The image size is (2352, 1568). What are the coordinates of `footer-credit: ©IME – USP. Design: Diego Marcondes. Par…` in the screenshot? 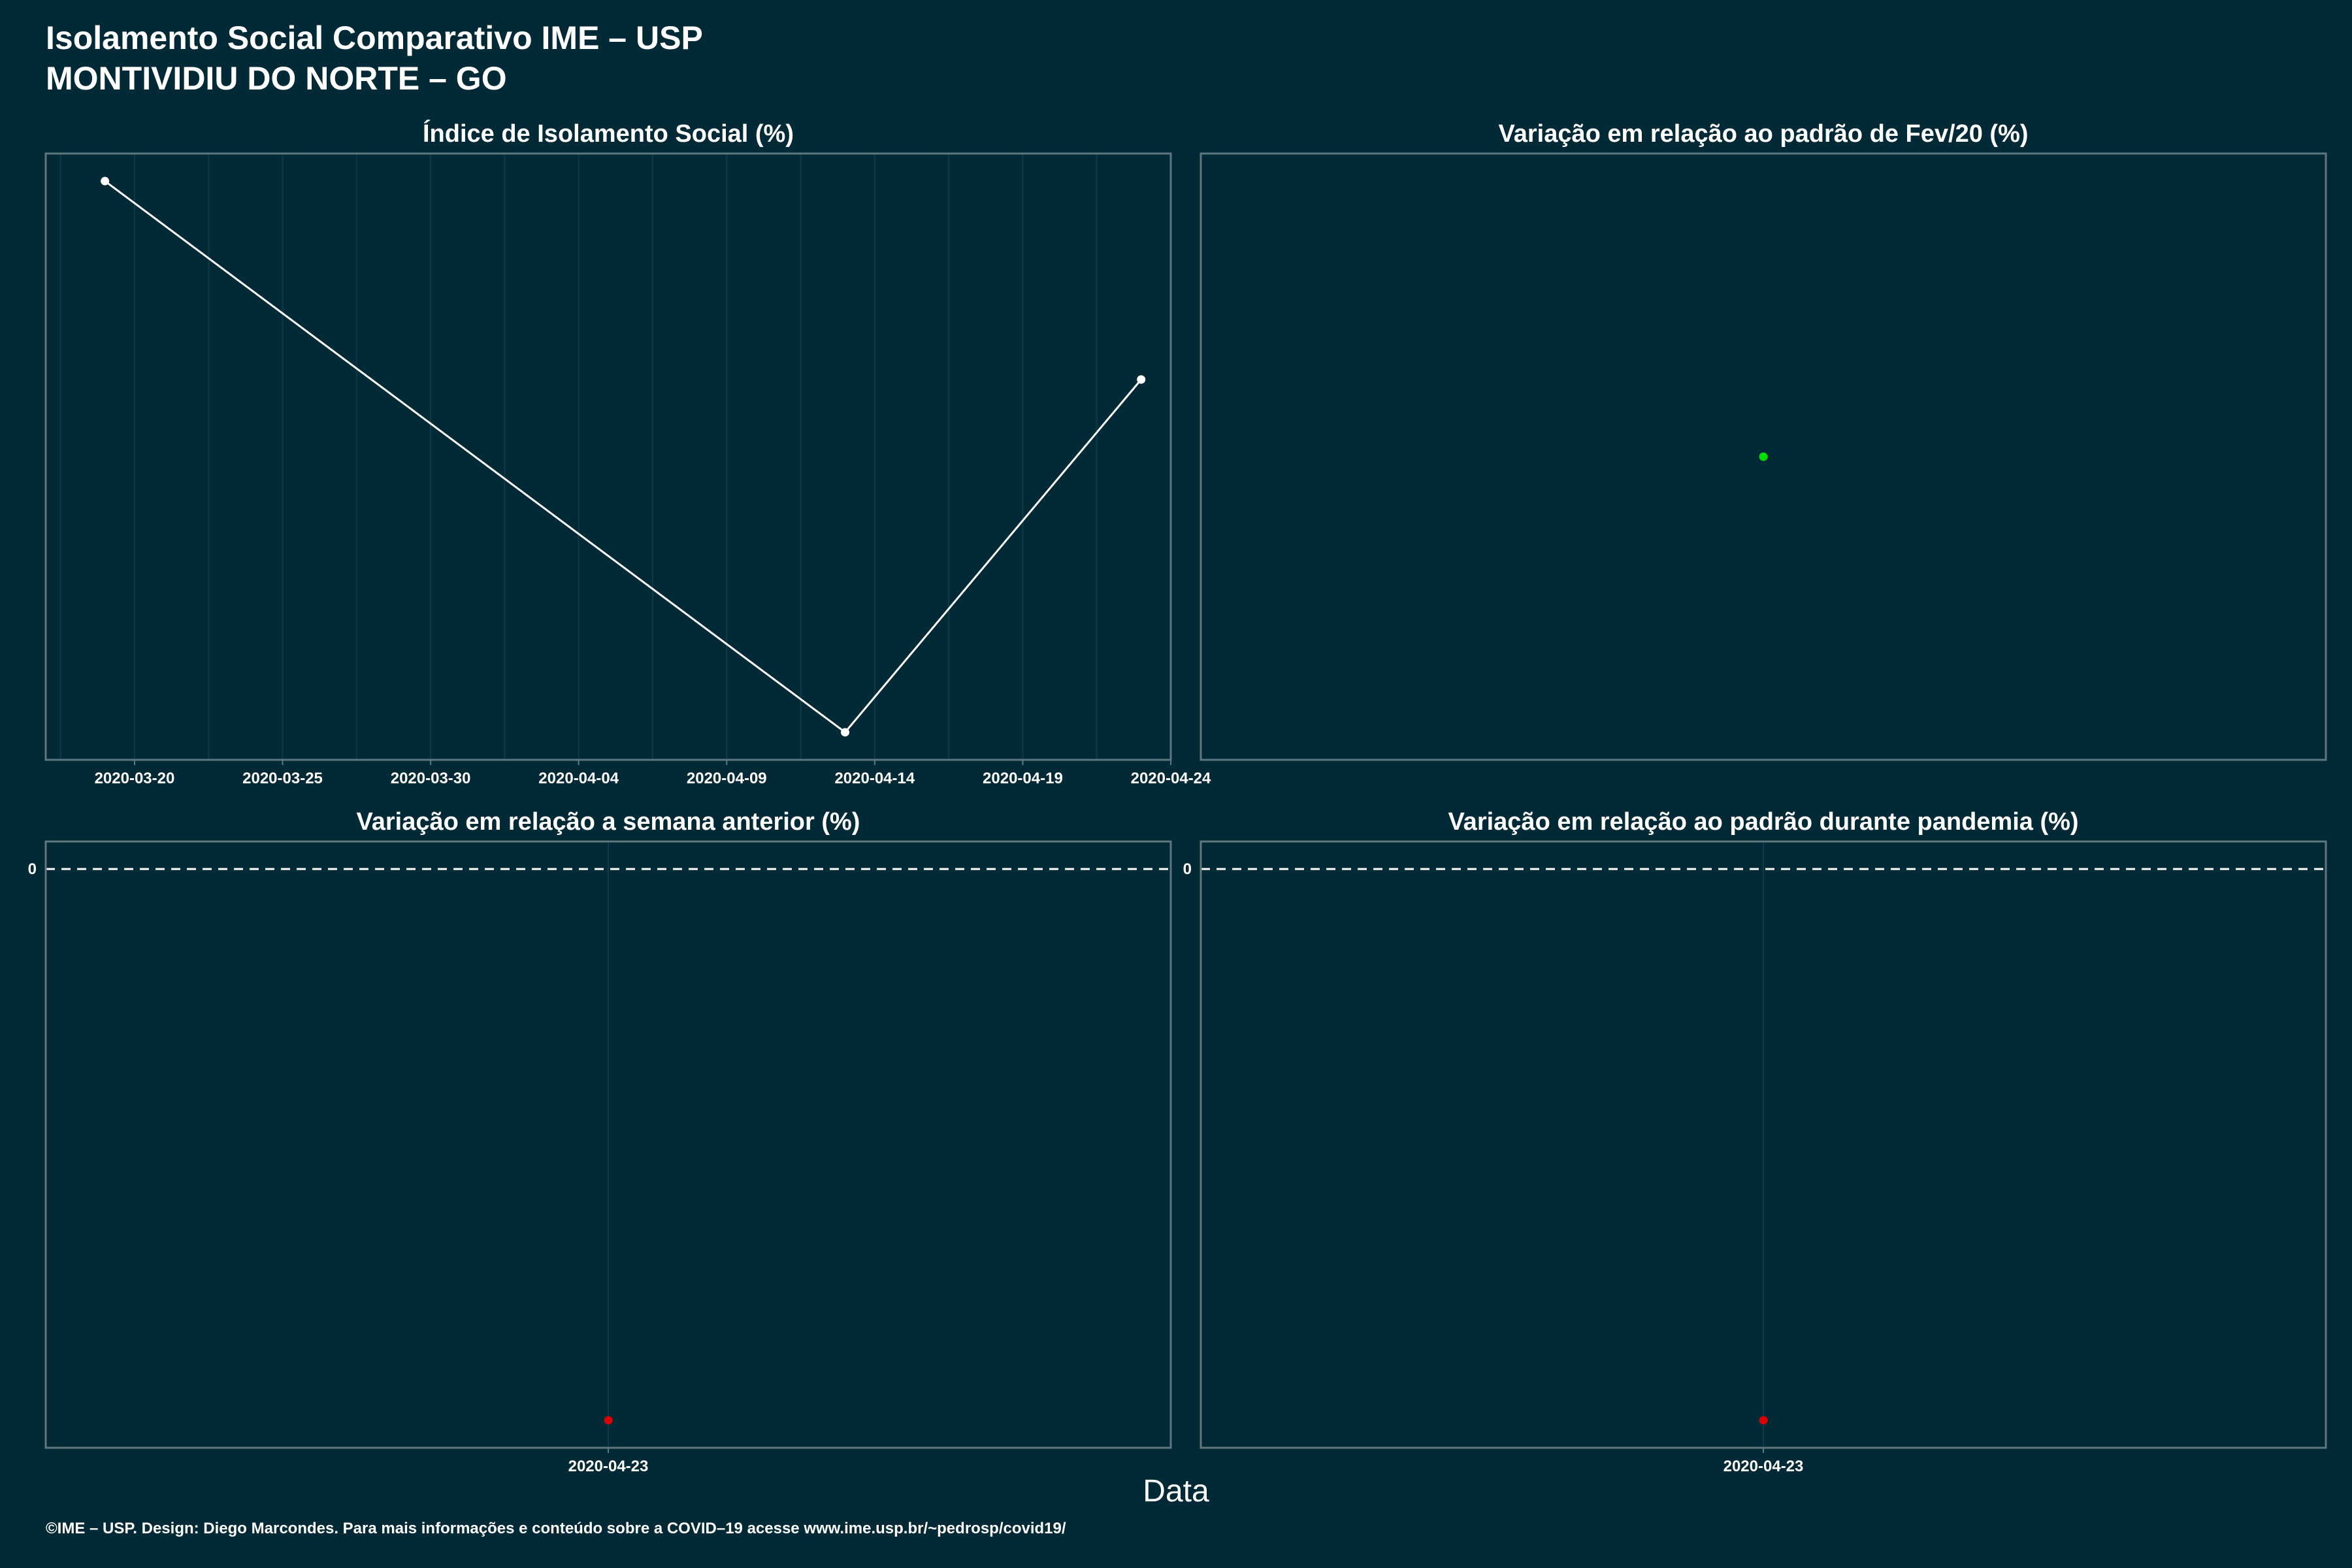 It's located at (556, 1528).